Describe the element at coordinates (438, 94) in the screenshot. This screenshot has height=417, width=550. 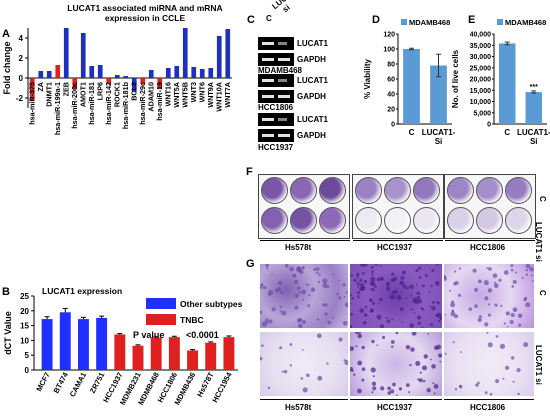
I see `panel-d-bar` at that location.